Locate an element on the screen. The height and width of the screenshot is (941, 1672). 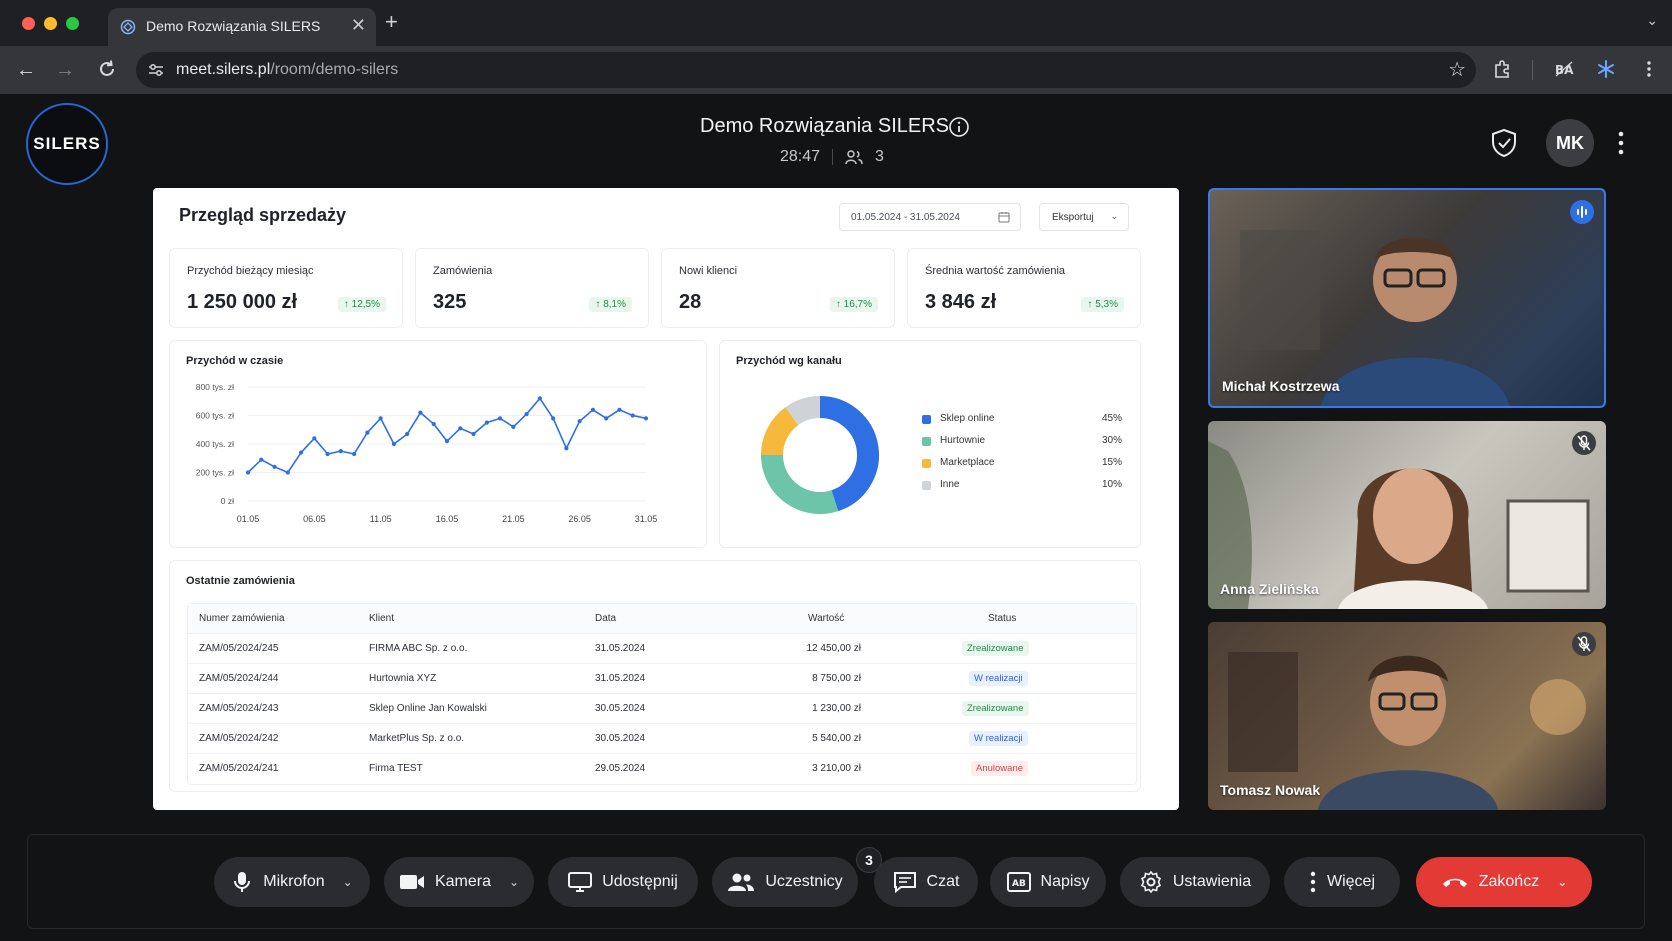
video-tile-speaker: Michał Kostrzewa is located at coordinates (1407, 298).